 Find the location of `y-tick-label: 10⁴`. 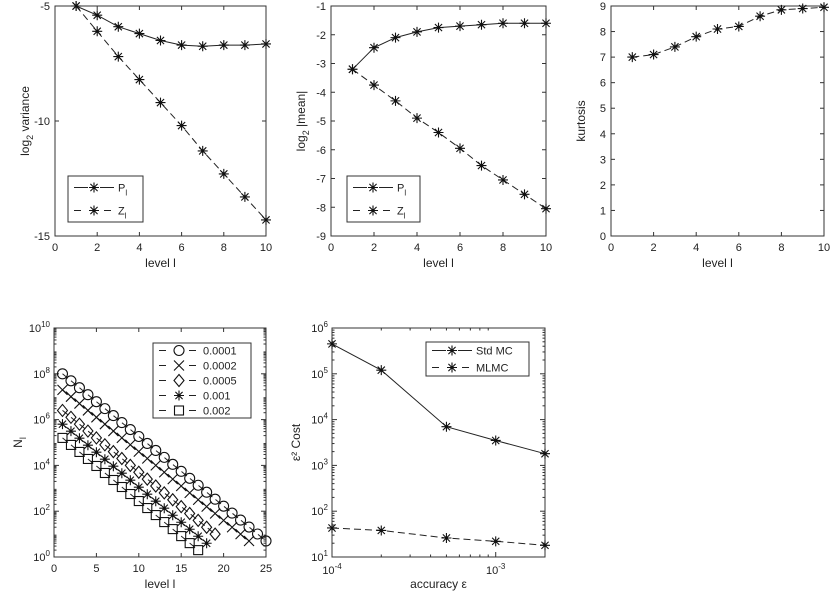

y-tick-label: 10⁴ is located at coordinates (319, 419).